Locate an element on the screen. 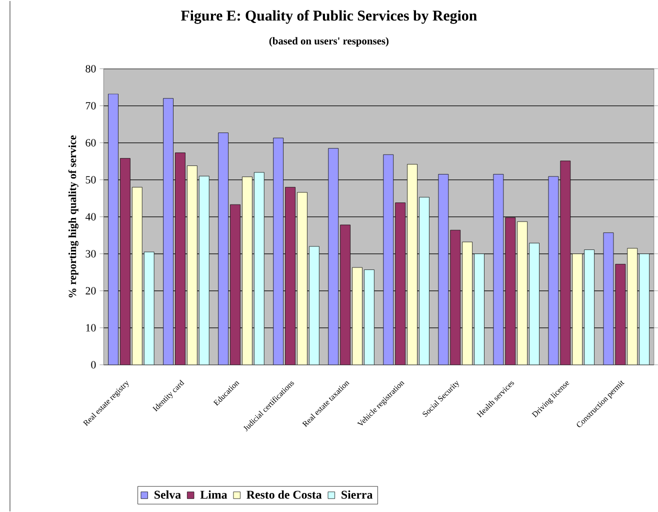 The height and width of the screenshot is (512, 658). y-tick-label: 50 is located at coordinates (91, 180).